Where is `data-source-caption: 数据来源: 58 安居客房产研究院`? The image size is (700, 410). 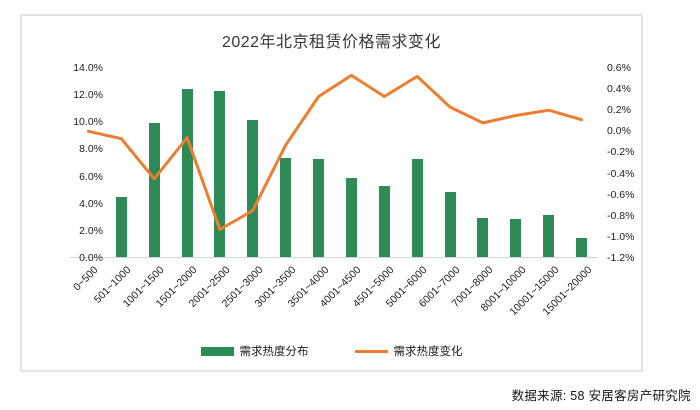 data-source-caption: 数据来源: 58 安居客房产研究院 is located at coordinates (601, 396).